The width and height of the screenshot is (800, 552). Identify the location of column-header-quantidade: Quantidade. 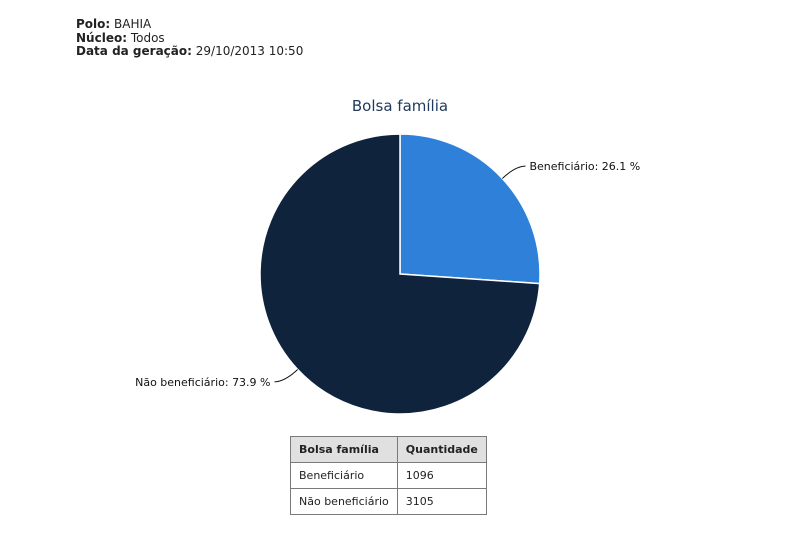
(441, 449).